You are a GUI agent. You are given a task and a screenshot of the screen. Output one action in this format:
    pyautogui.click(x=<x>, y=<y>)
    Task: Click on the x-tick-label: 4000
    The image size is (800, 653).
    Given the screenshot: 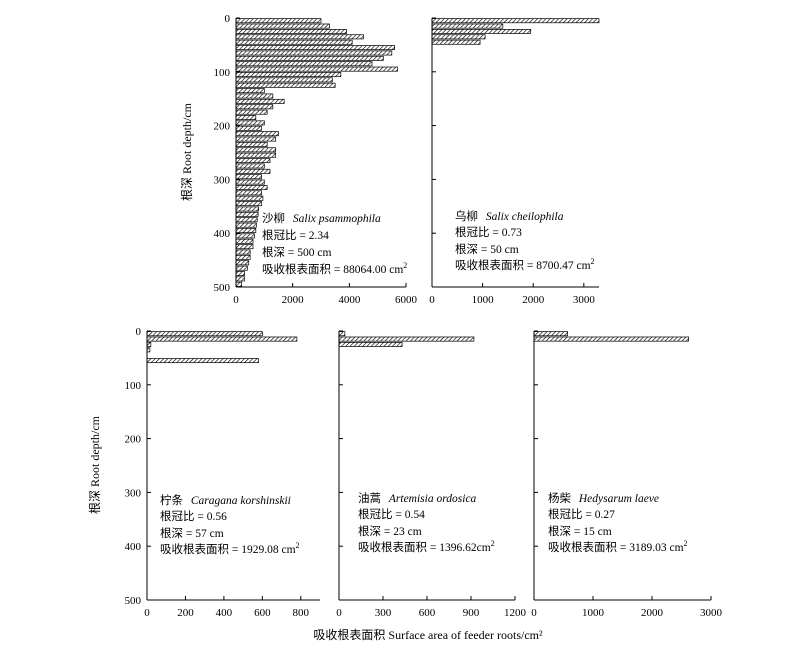 What is the action you would take?
    pyautogui.click(x=349, y=300)
    